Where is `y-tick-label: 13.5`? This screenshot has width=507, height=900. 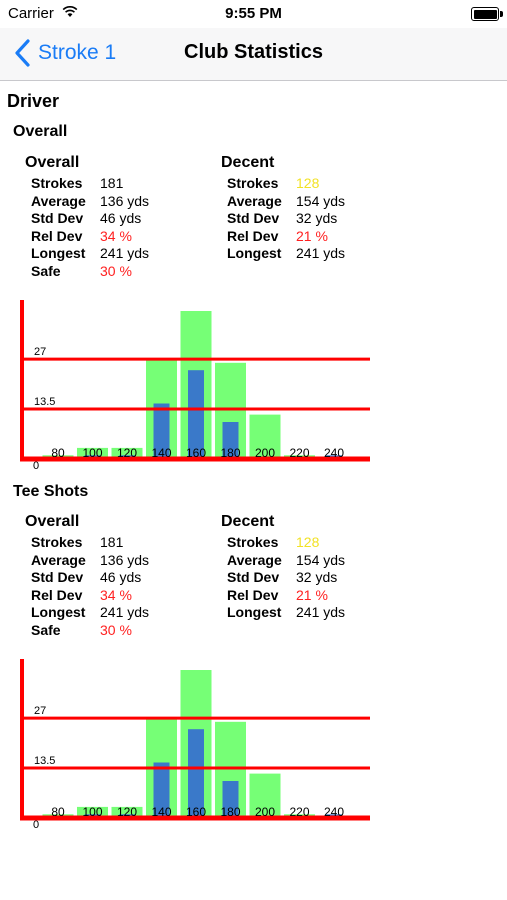 y-tick-label: 13.5 is located at coordinates (44, 402).